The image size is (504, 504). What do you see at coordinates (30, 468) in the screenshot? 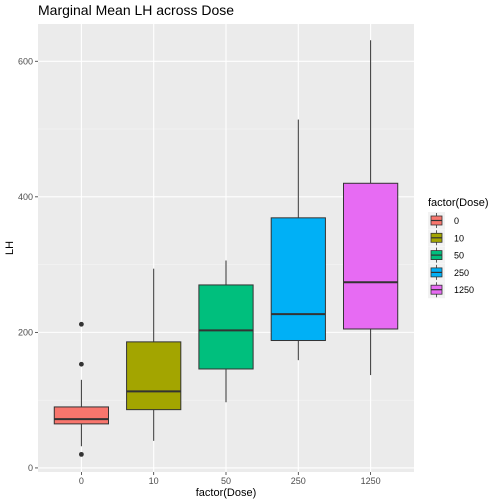
I see `y-tick-label: 0` at bounding box center [30, 468].